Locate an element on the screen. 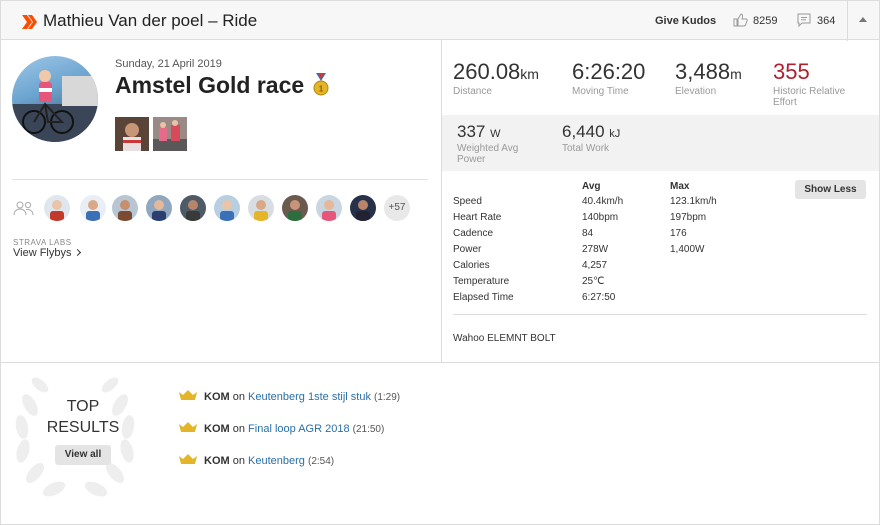 The height and width of the screenshot is (525, 880). stat-row: Power 278W 1,400W is located at coordinates (663, 252).